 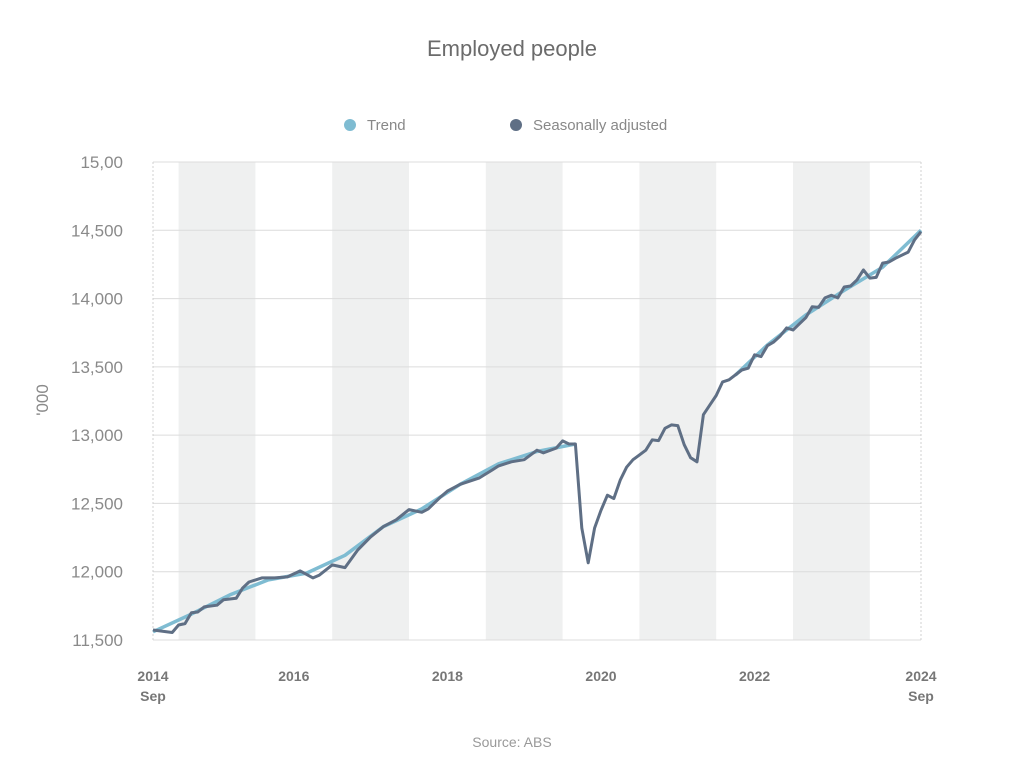 What do you see at coordinates (831, 401) in the screenshot?
I see `shaded-year-2023` at bounding box center [831, 401].